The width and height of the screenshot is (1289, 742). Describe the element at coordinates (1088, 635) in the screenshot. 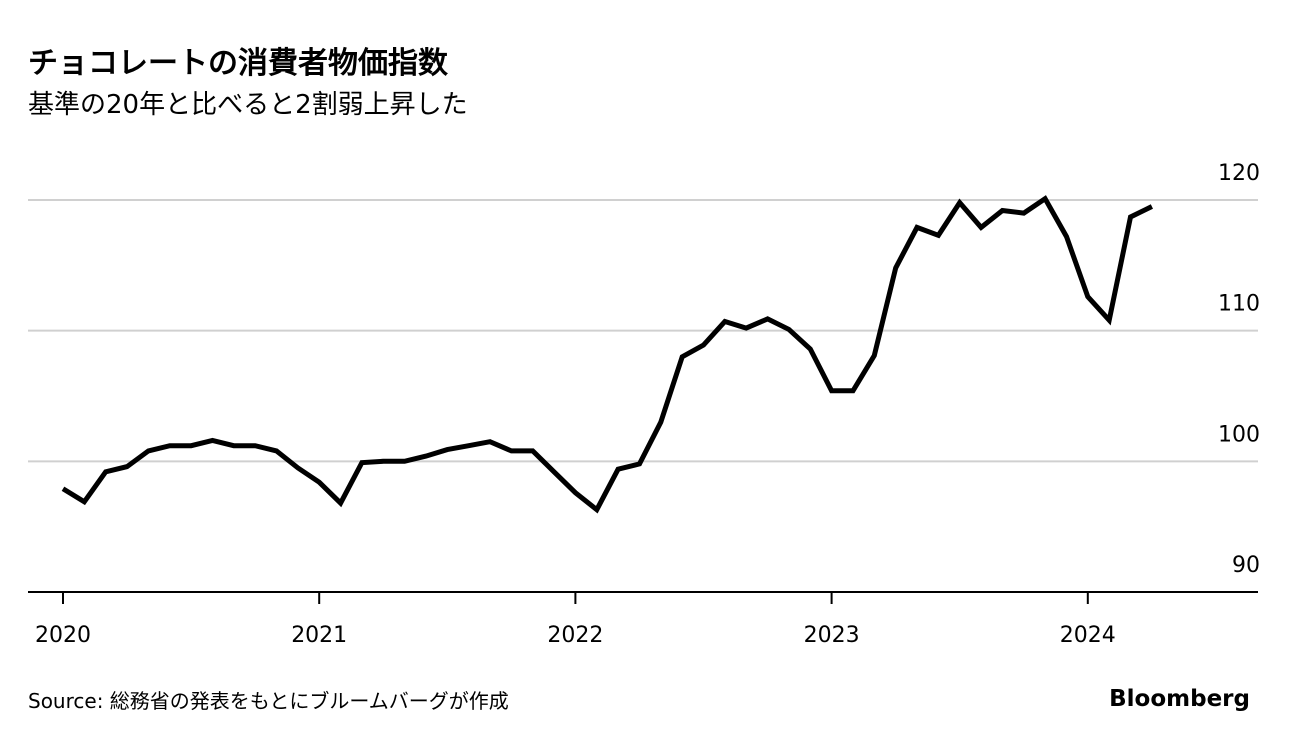

I see `x-tick-label: 2024` at that location.